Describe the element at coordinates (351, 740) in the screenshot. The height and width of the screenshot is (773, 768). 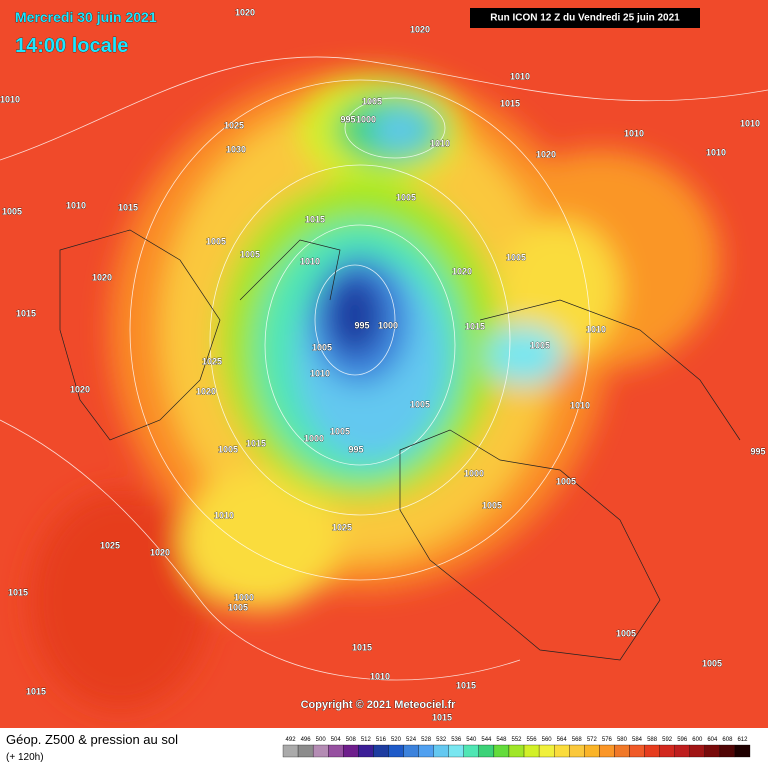
I see `colorbar-label: 508` at that location.